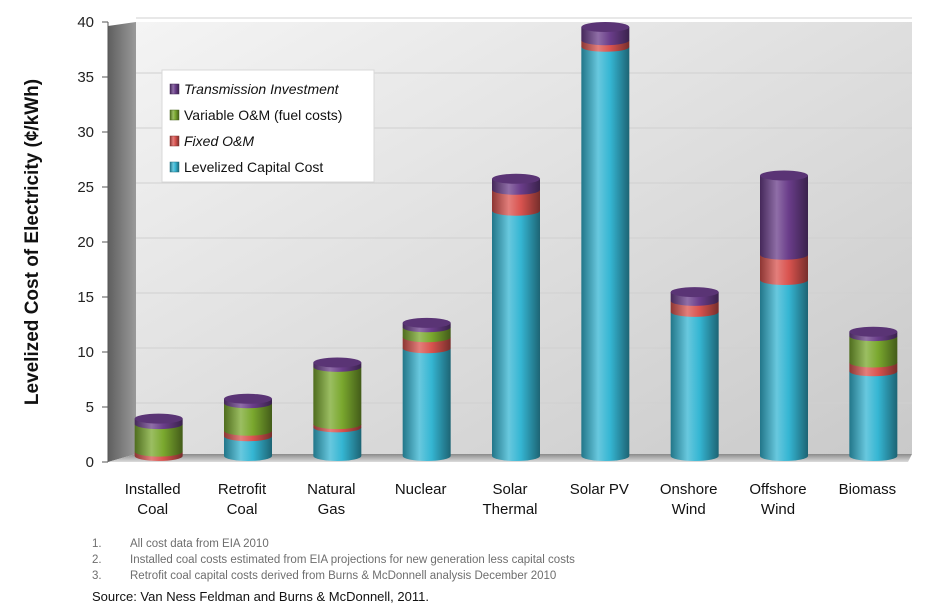 Image resolution: width=944 pixels, height=610 pixels. What do you see at coordinates (153, 489) in the screenshot?
I see `x-tick-label: Installed` at bounding box center [153, 489].